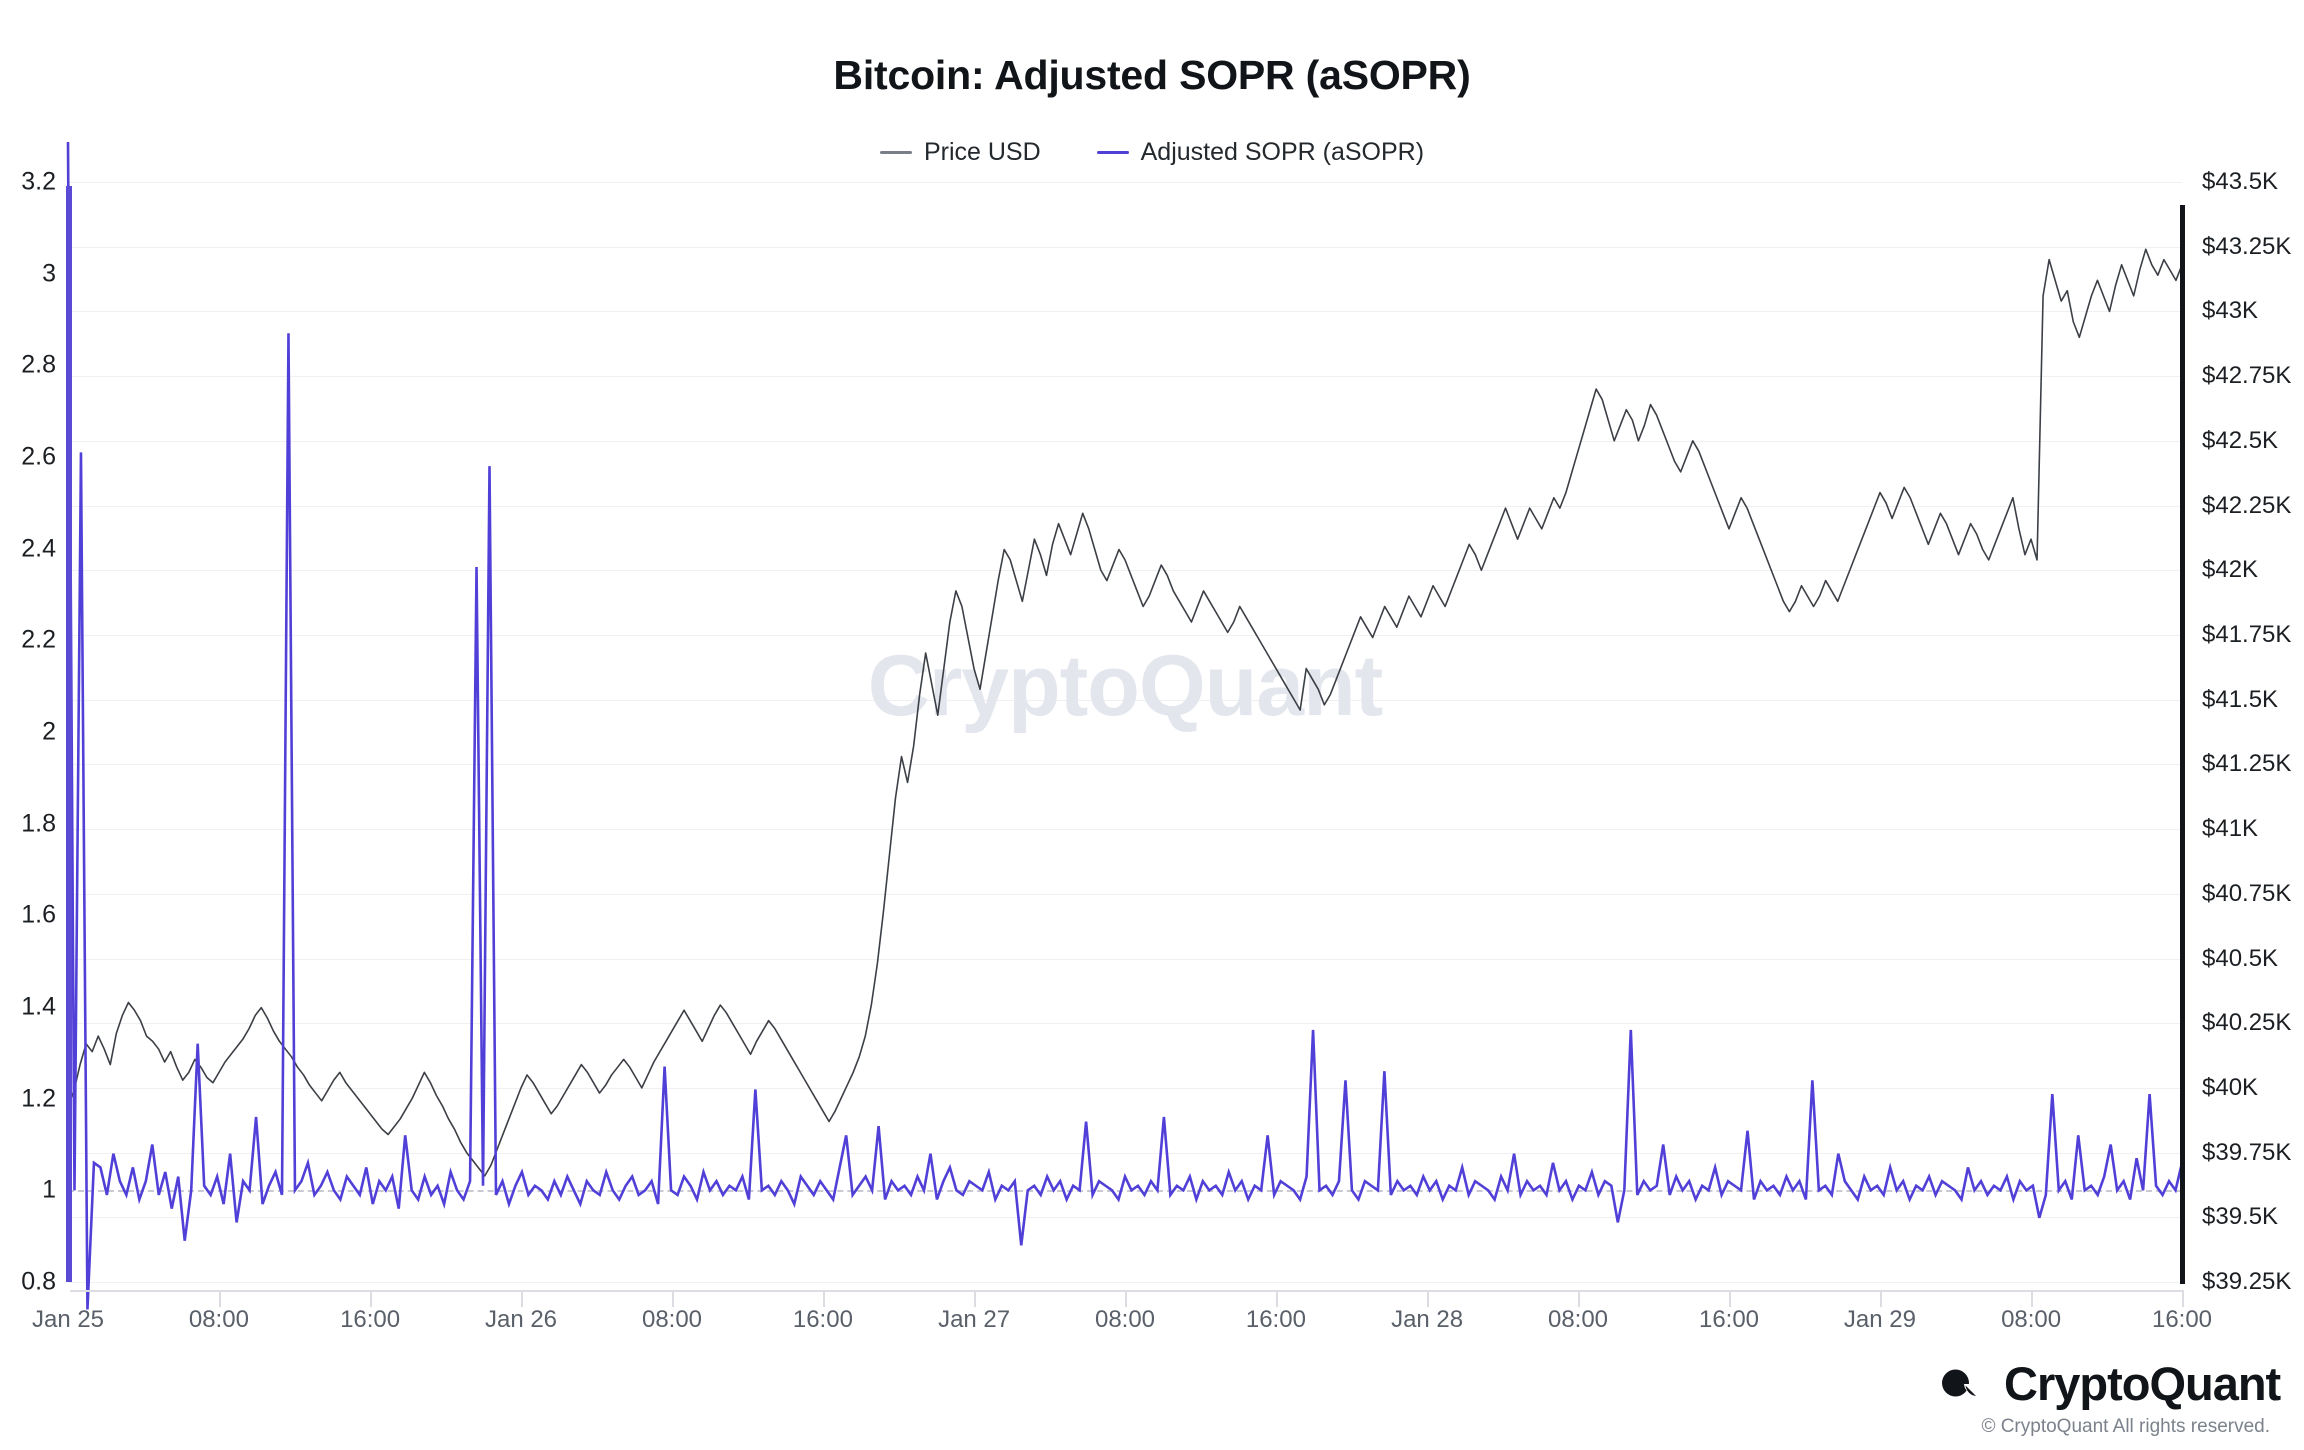 The width and height of the screenshot is (2304, 1450). Describe the element at coordinates (2247, 893) in the screenshot. I see `right-axis-tick-label: $40.75K` at that location.